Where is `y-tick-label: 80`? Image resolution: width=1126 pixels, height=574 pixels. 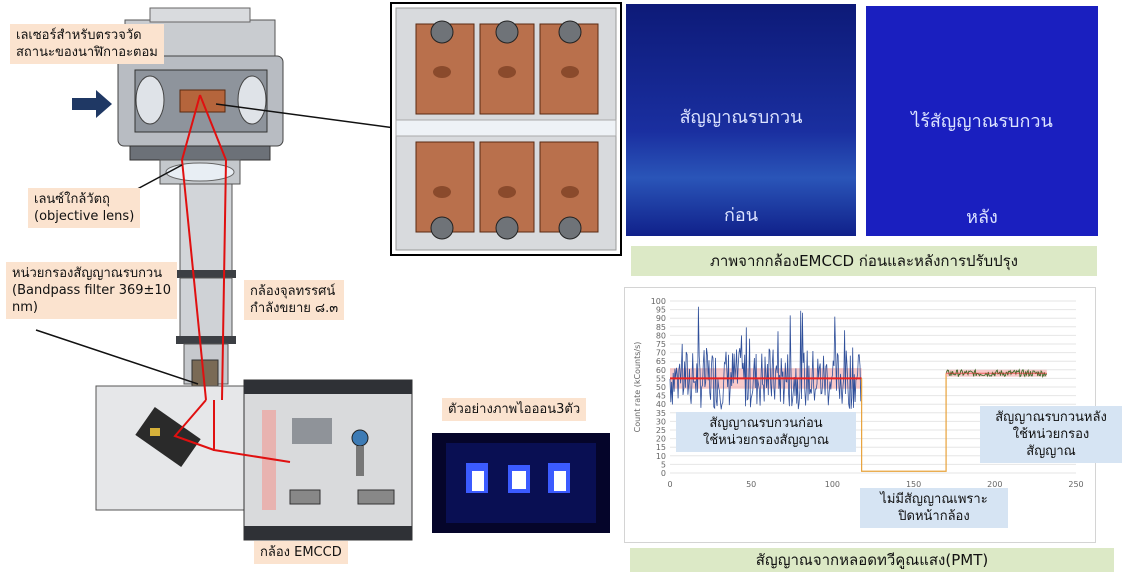
y-tick-label: 80 is located at coordinates (661, 335).